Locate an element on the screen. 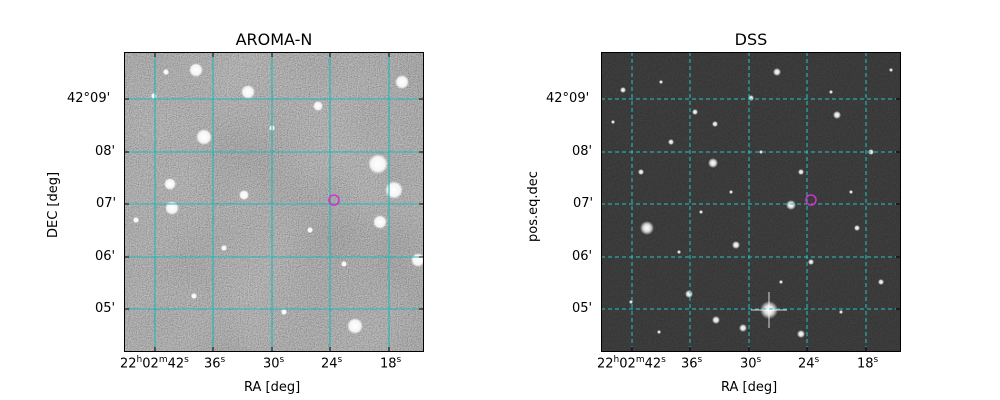 Image resolution: width=1000 pixels, height=400 pixels. dss-target-marker is located at coordinates (811, 200).